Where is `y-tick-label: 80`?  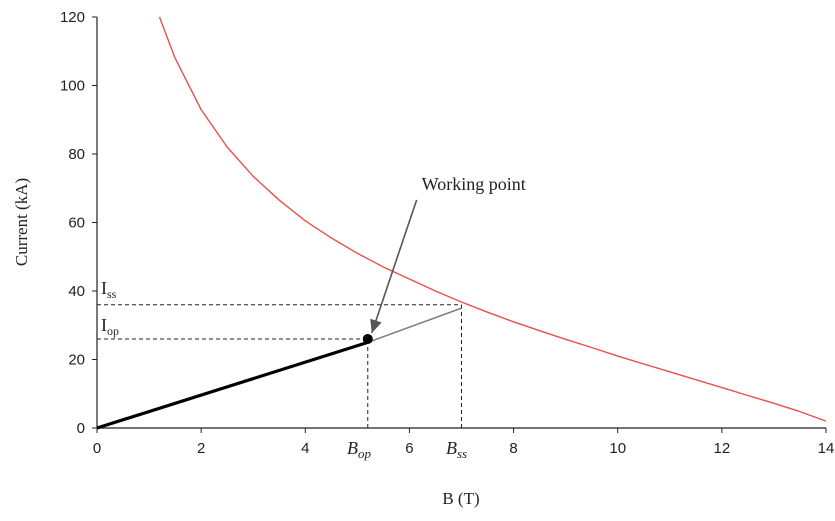
y-tick-label: 80 is located at coordinates (76, 154).